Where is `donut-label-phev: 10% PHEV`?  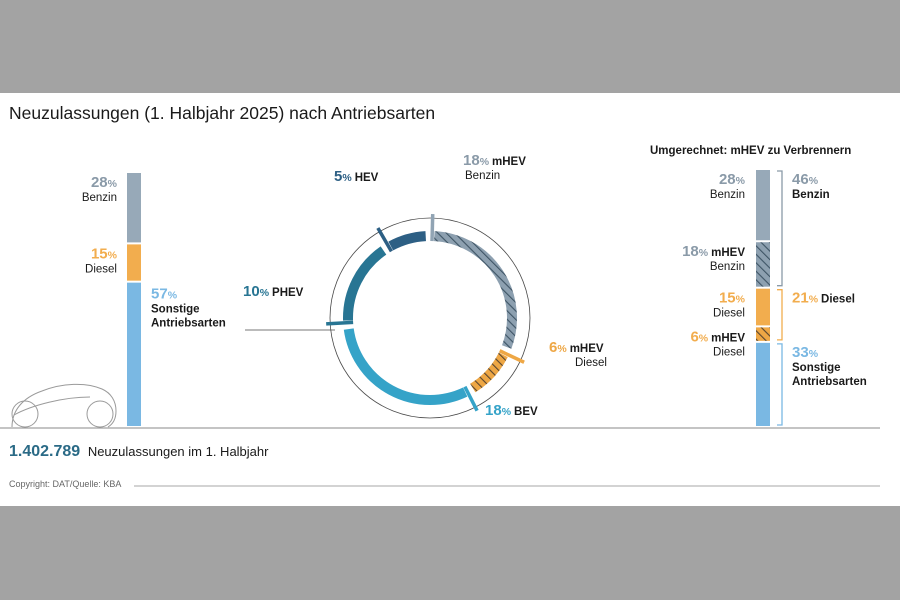
donut-label-phev: 10% PHEV is located at coordinates (273, 291).